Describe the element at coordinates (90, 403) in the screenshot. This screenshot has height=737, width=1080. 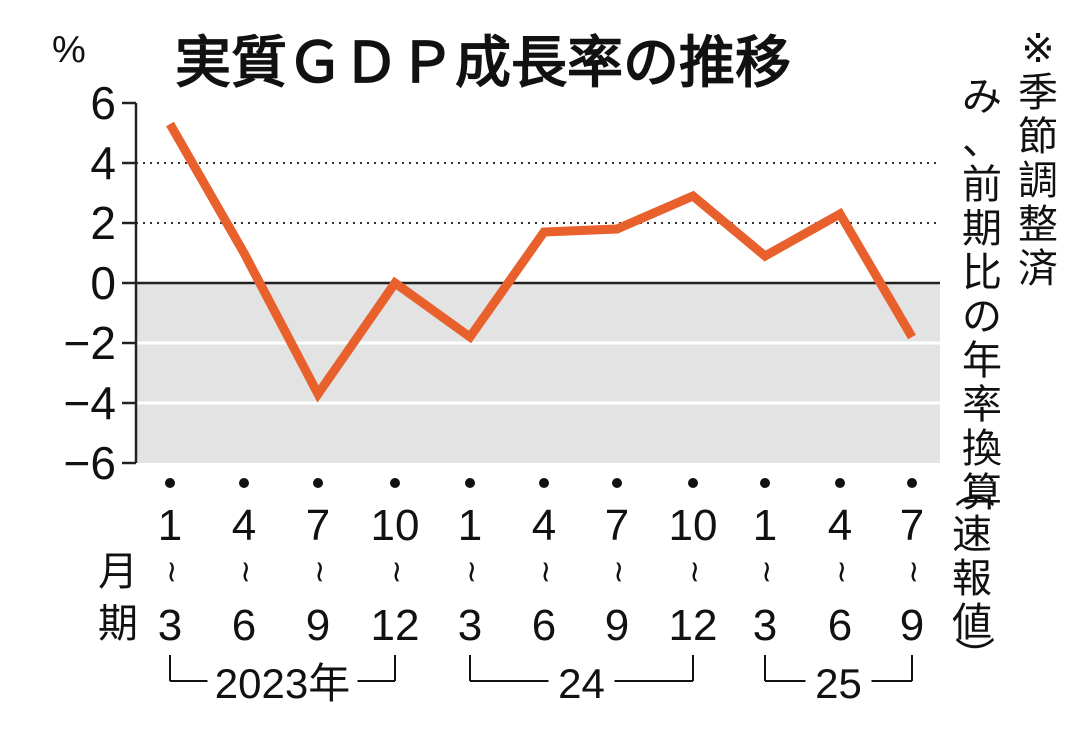
I see `y-tick-label: −4` at that location.